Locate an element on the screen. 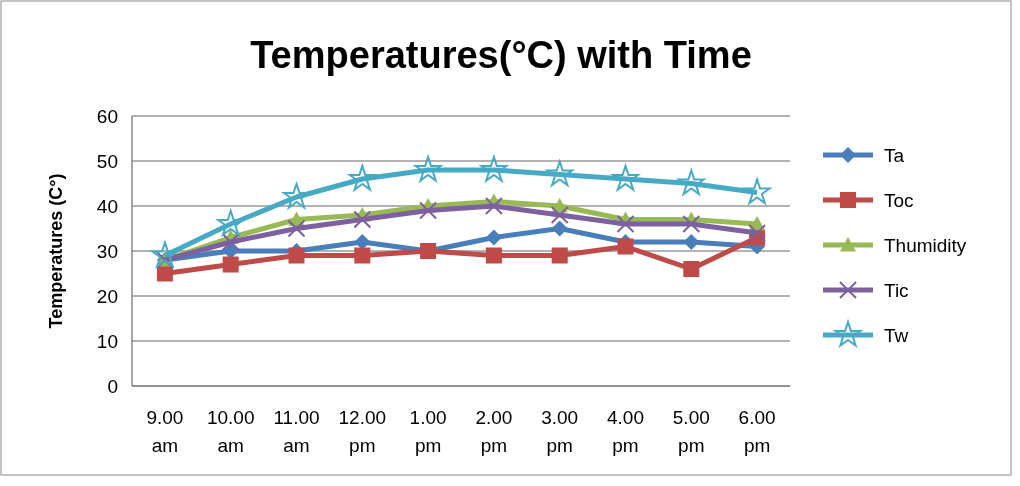  x-tick-label: 9.00 am is located at coordinates (165, 431).